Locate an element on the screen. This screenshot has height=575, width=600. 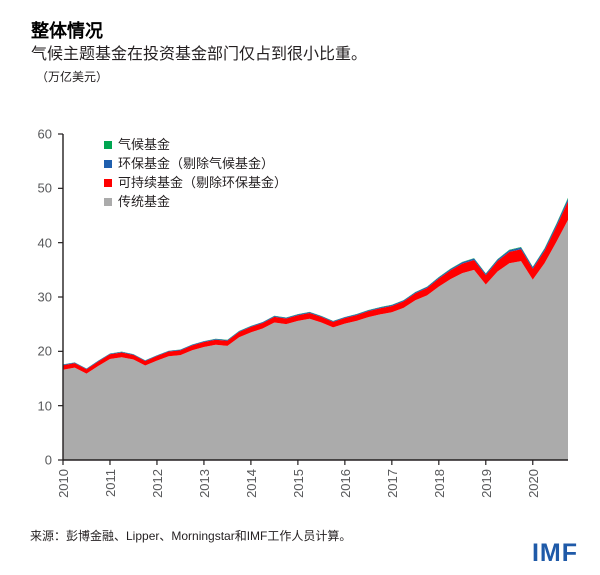
chart-units-label: （万亿美元） is located at coordinates (72, 77).